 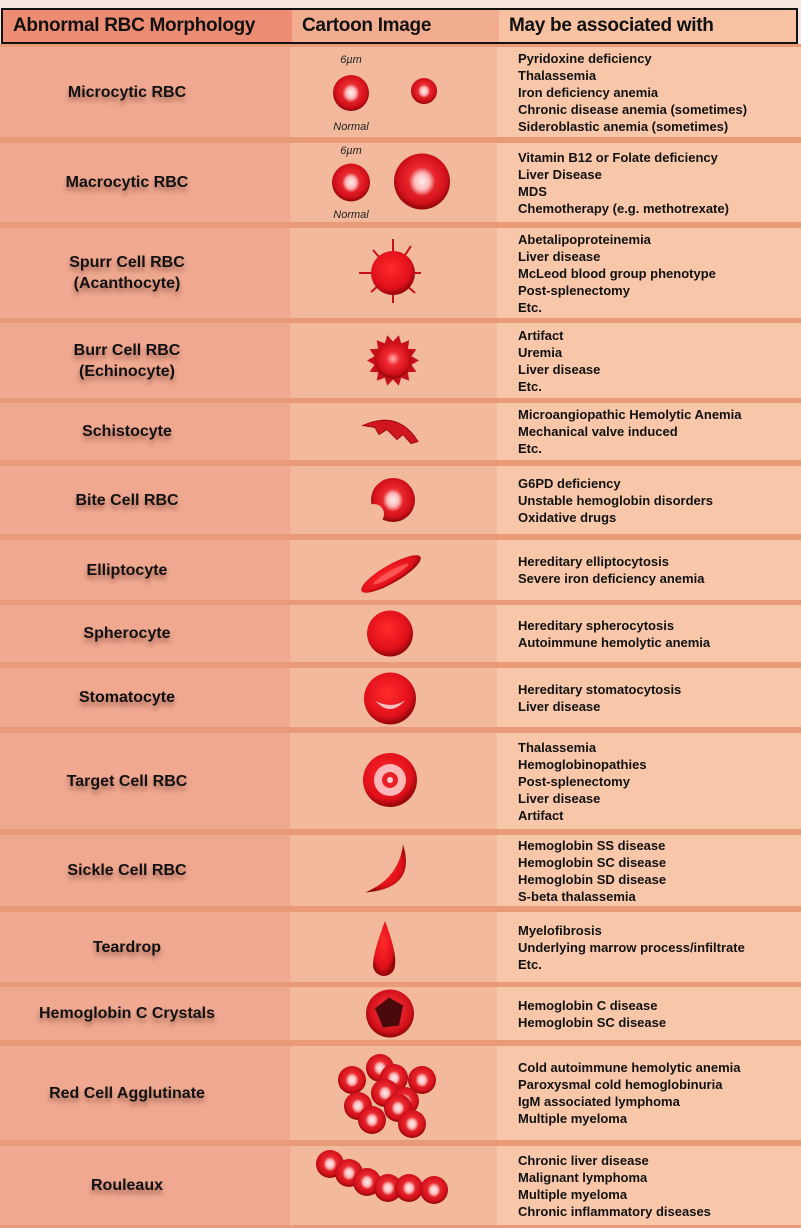 I want to click on association-item: Hereditary spherocytosis, so click(x=596, y=625).